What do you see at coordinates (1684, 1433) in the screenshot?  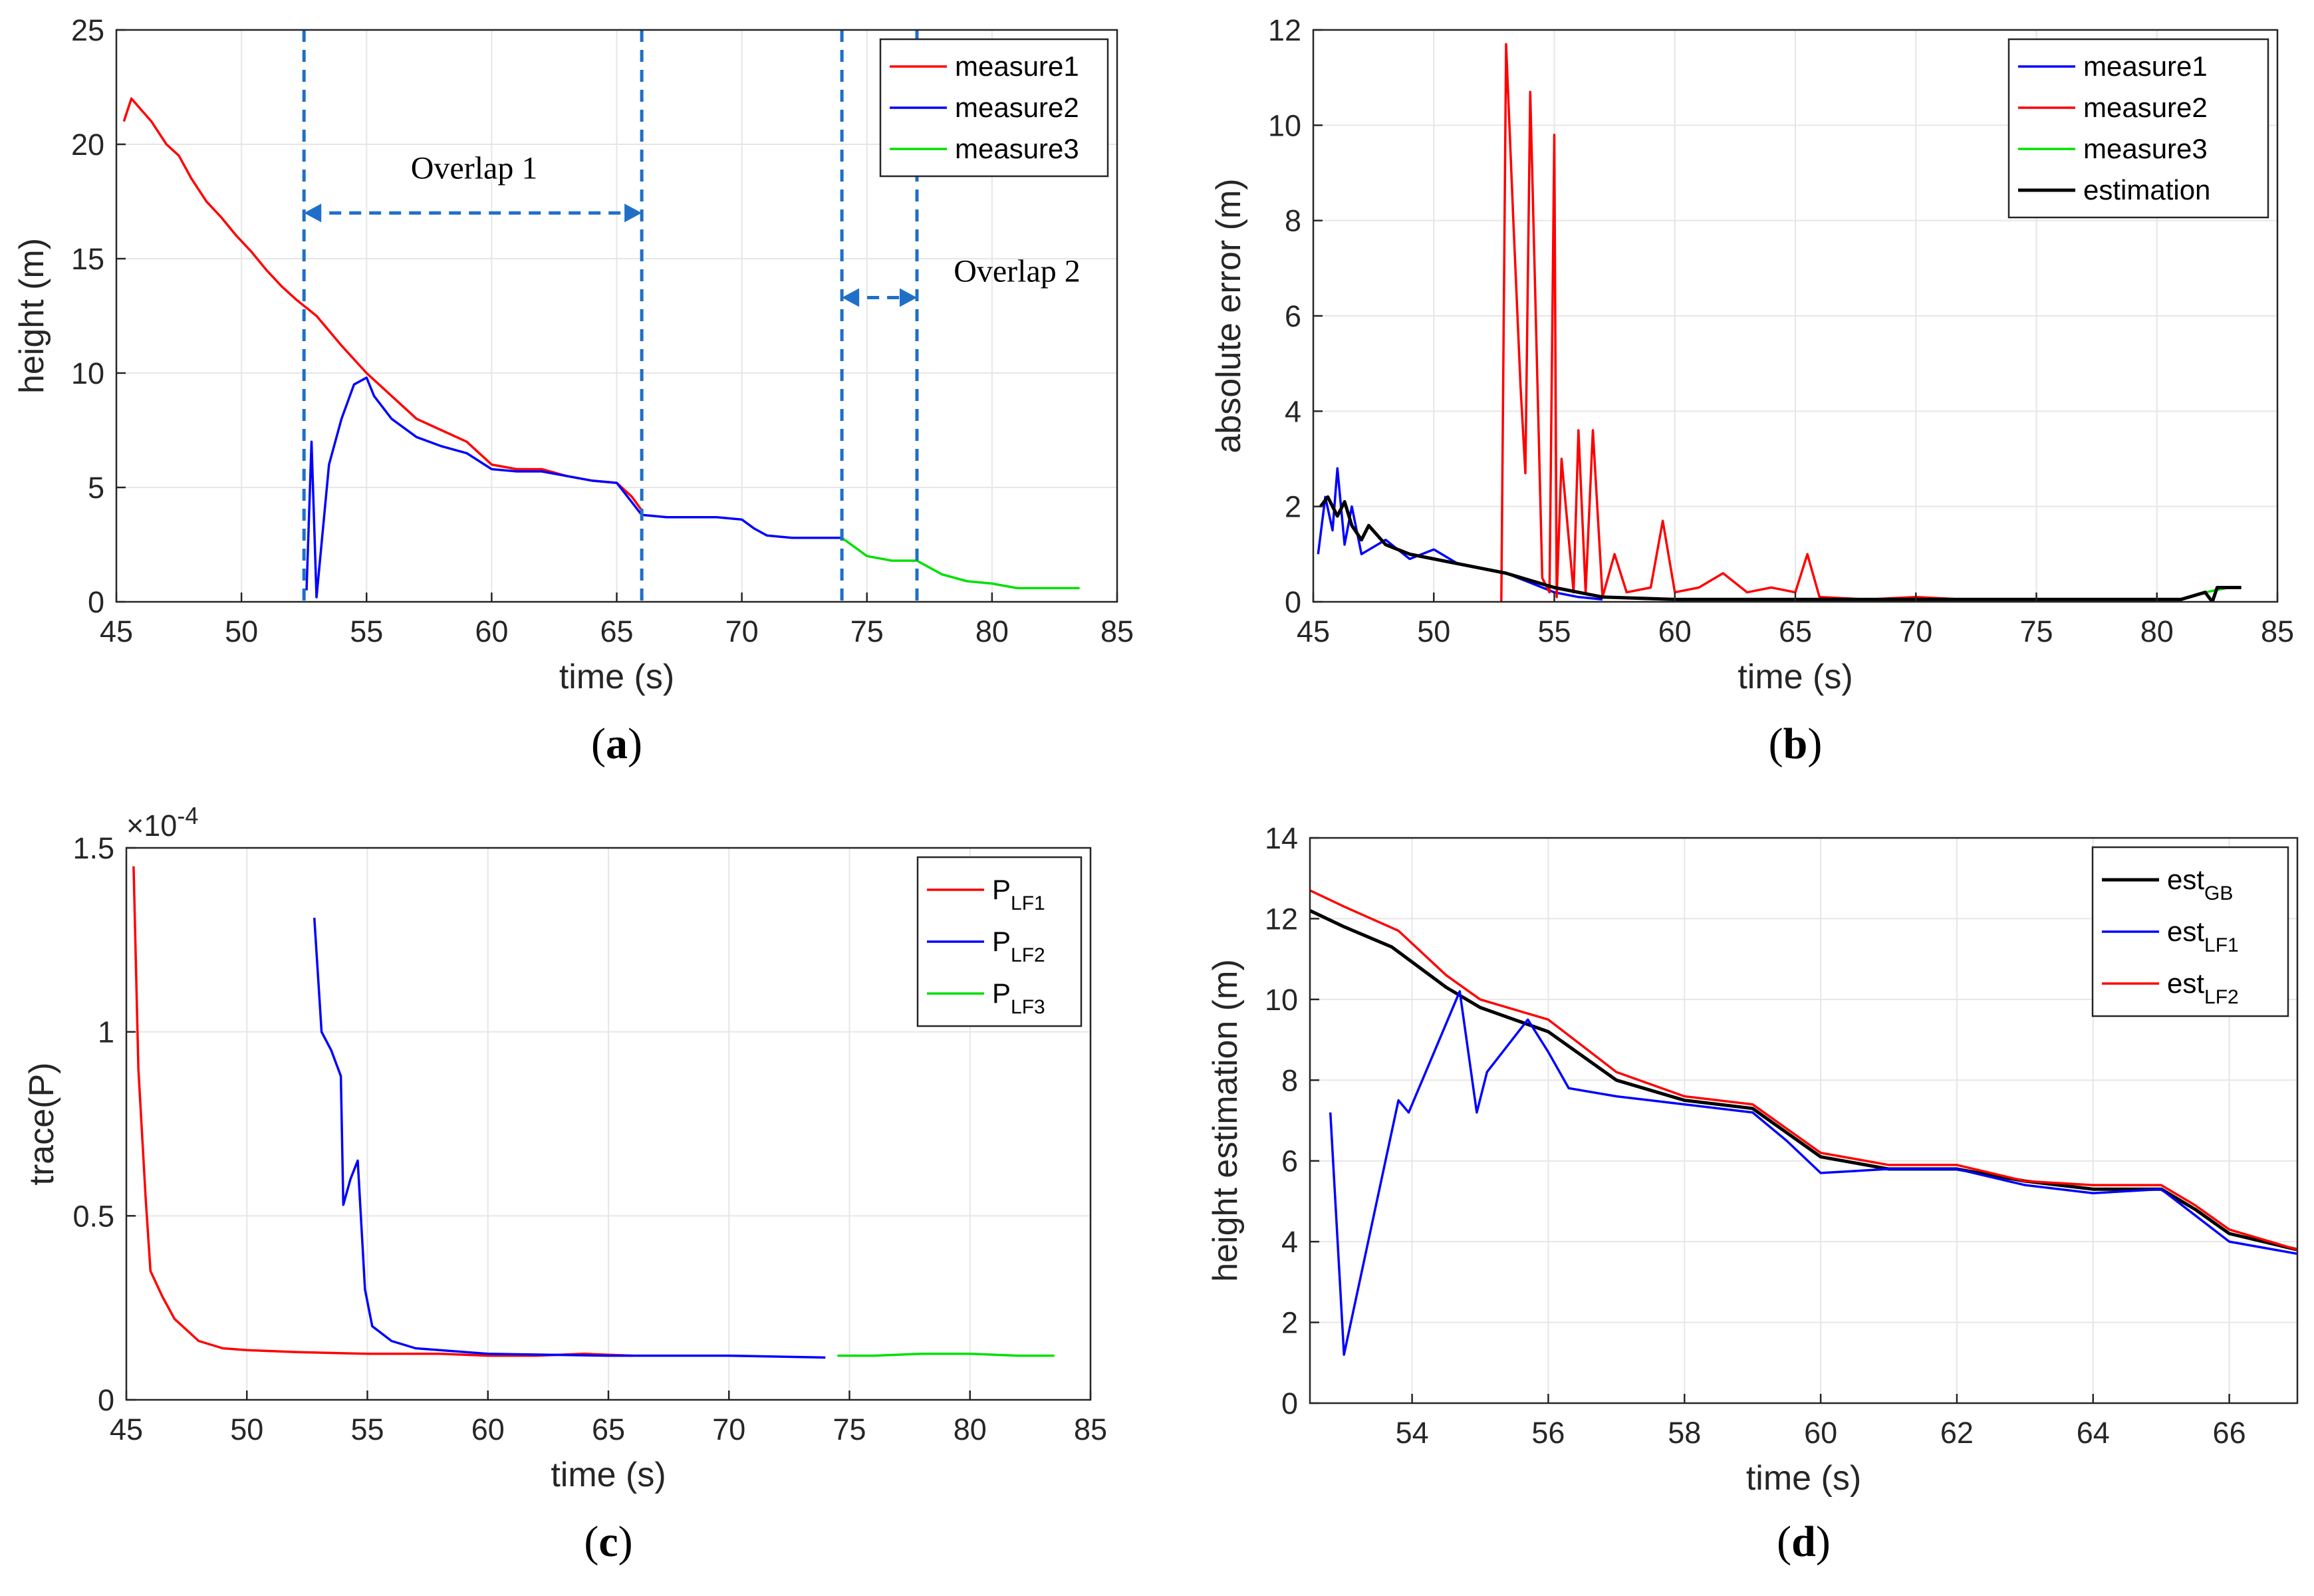 I see `x-tick-label: 58` at bounding box center [1684, 1433].